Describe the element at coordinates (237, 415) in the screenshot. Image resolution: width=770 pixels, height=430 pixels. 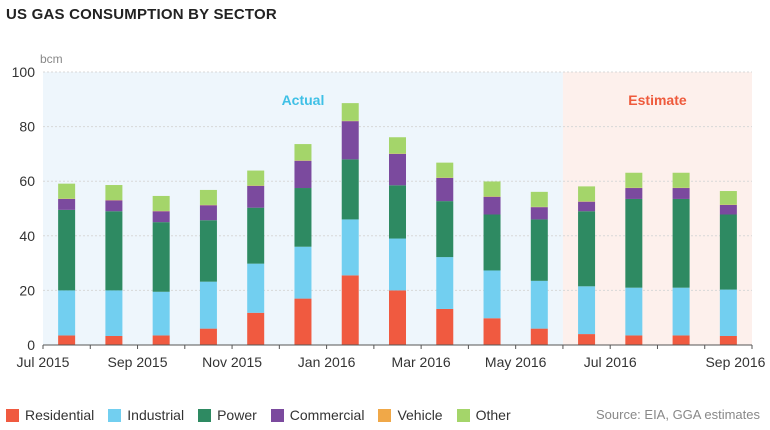
I see `legend-label: Power` at that location.